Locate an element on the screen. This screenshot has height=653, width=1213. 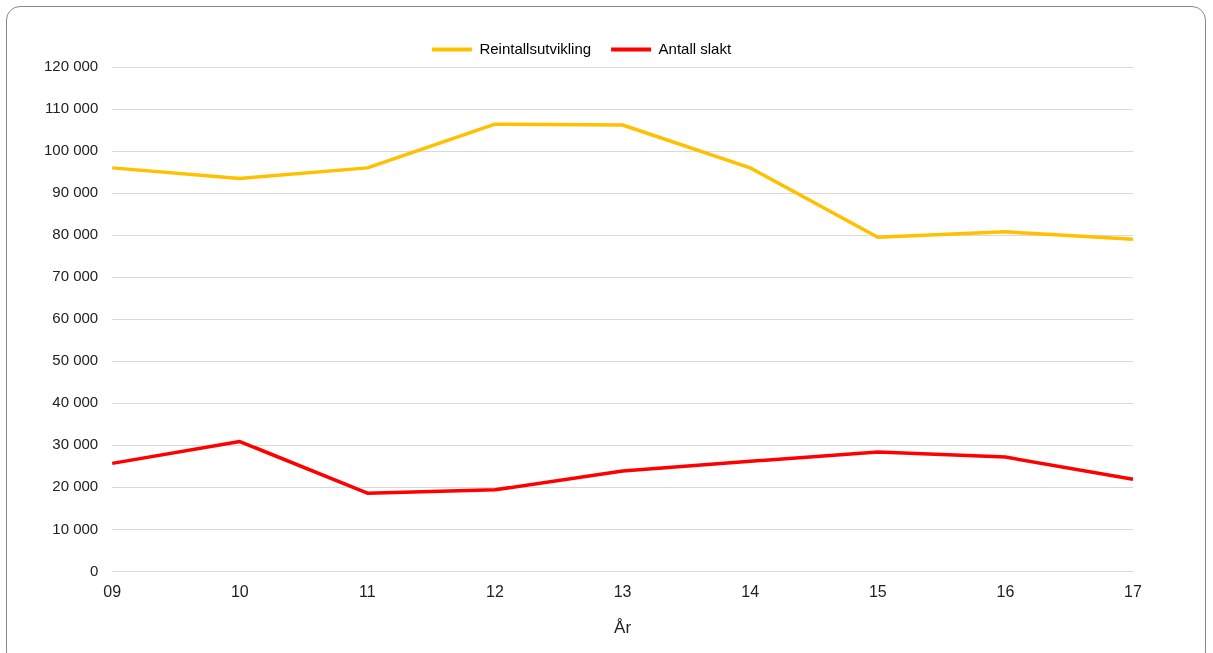
x-tick-label: 16 is located at coordinates (1005, 592).